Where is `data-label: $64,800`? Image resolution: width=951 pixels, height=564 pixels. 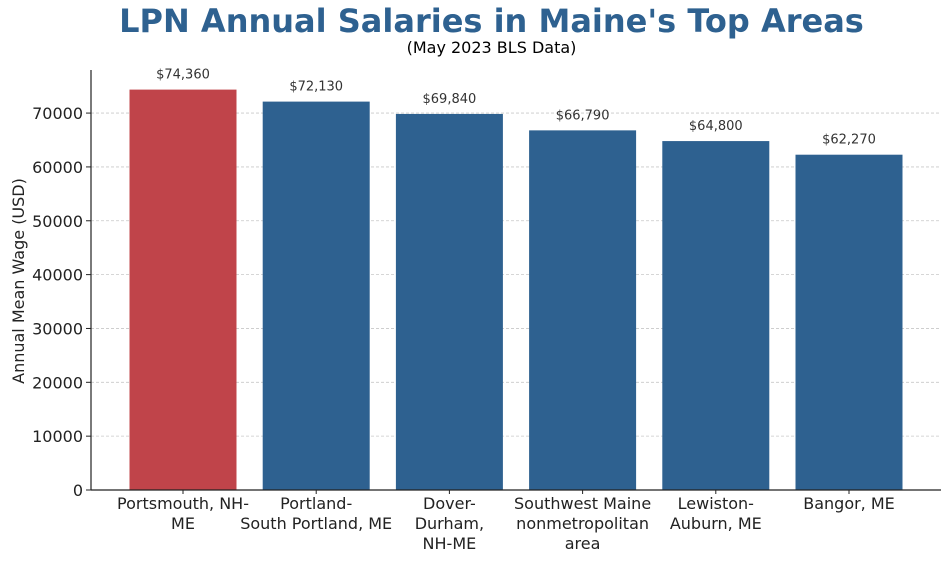
data-label: $64,800 is located at coordinates (716, 126).